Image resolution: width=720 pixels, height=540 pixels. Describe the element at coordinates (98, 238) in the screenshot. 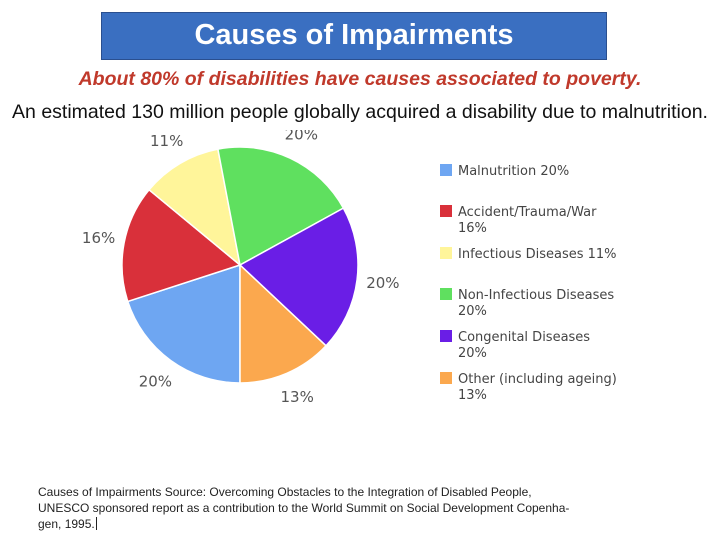

I see `slice-label-accident-trauma-war: 16%` at that location.